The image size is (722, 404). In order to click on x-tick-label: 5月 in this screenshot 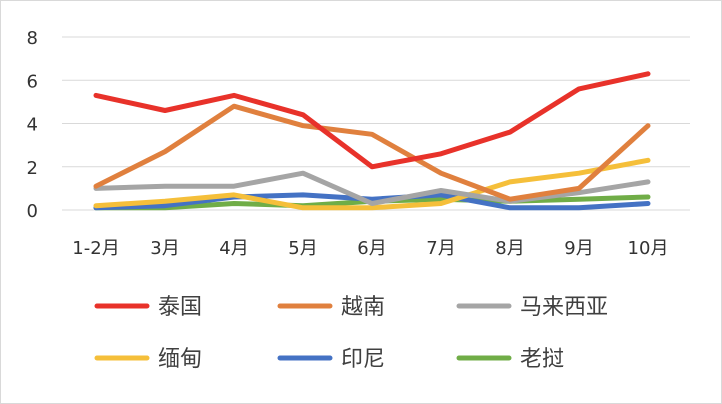, I will do `click(302, 248)`.